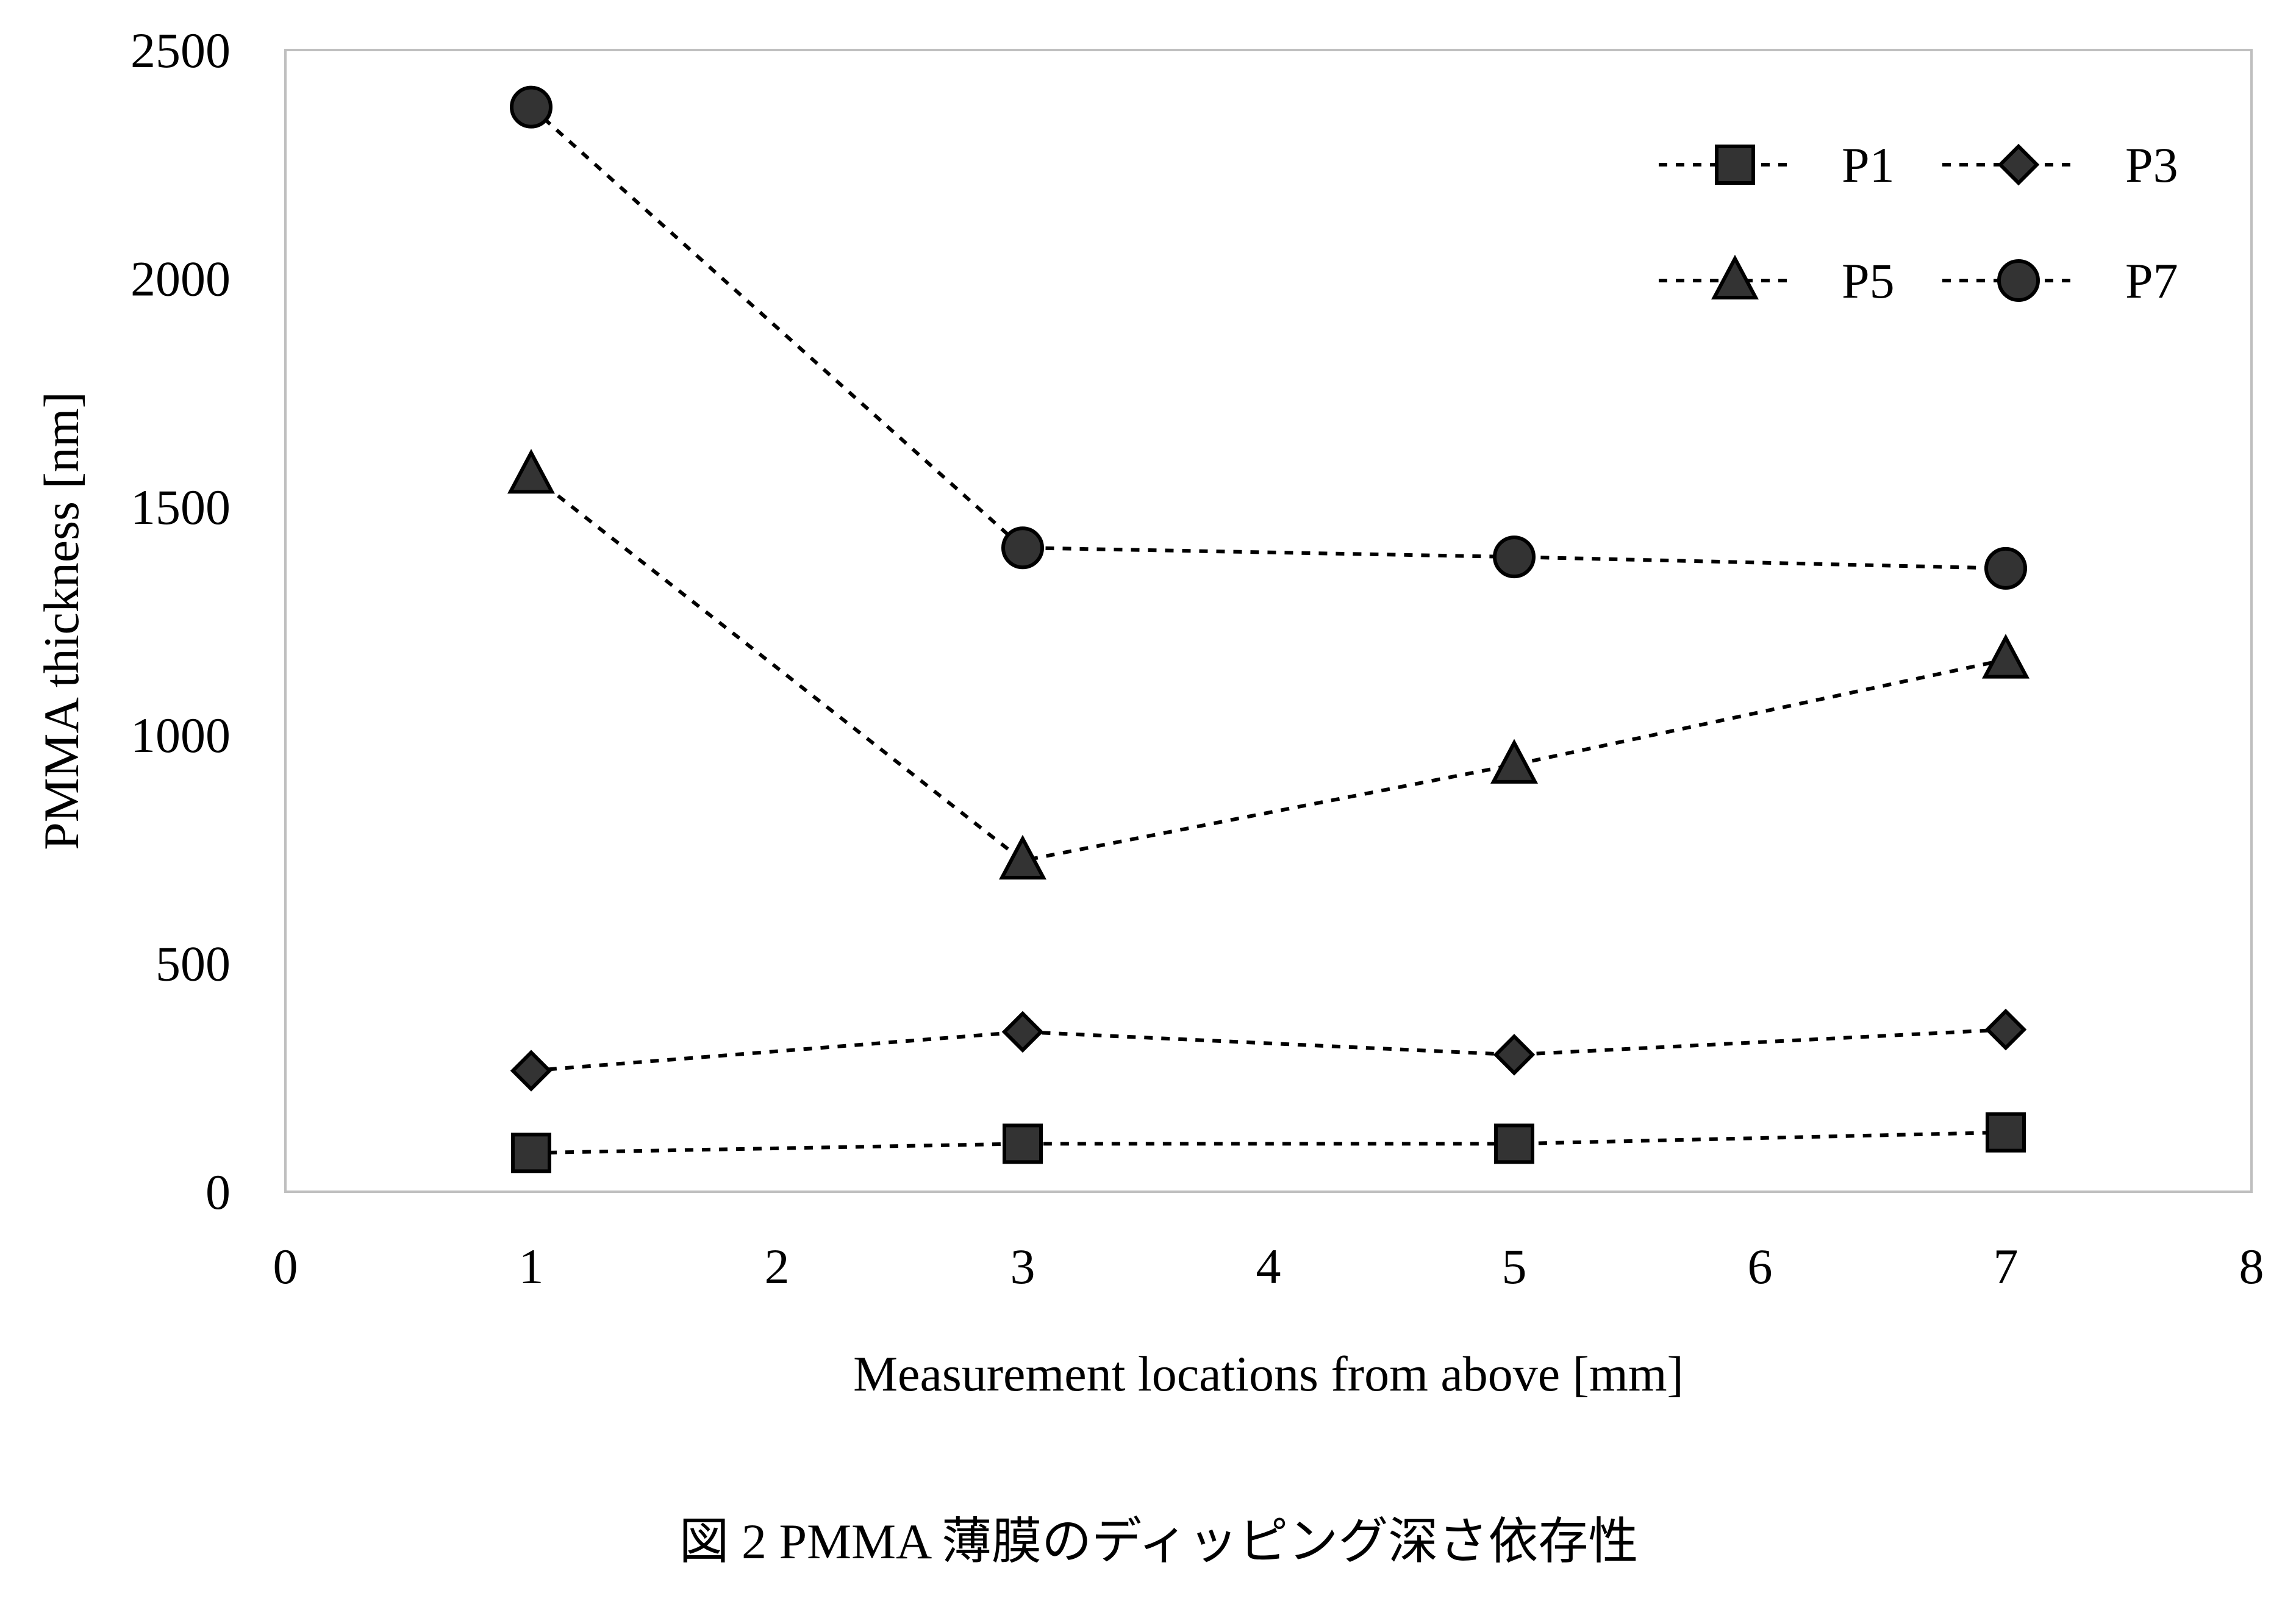  What do you see at coordinates (1868, 165) in the screenshot?
I see `legend-label-p1: P1` at bounding box center [1868, 165].